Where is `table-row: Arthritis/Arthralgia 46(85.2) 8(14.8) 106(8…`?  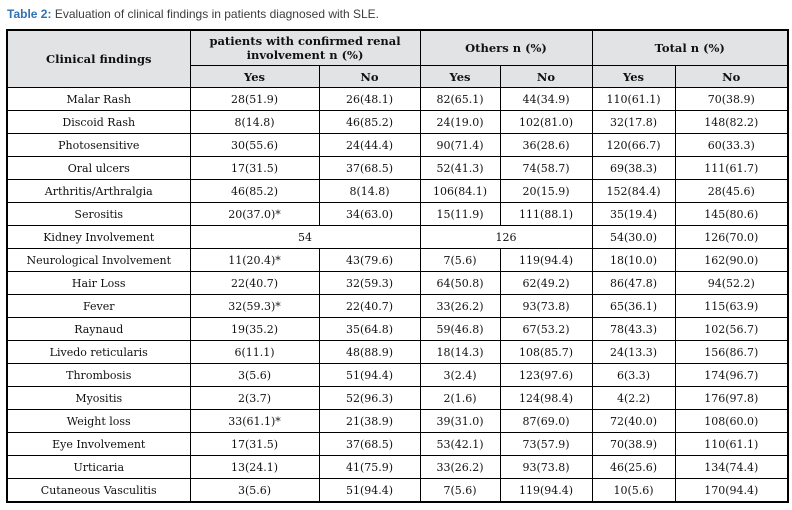
table-row: Arthritis/Arthralgia 46(85.2) 8(14.8) 106(8… is located at coordinates (397, 191).